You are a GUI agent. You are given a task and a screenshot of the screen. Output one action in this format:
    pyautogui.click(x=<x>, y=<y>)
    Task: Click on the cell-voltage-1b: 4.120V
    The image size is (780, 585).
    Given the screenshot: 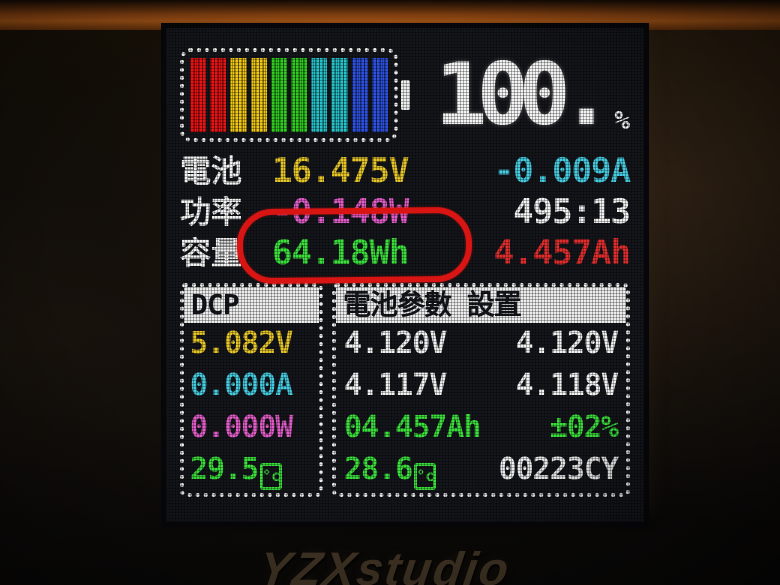 What is the action you would take?
    pyautogui.click(x=567, y=343)
    